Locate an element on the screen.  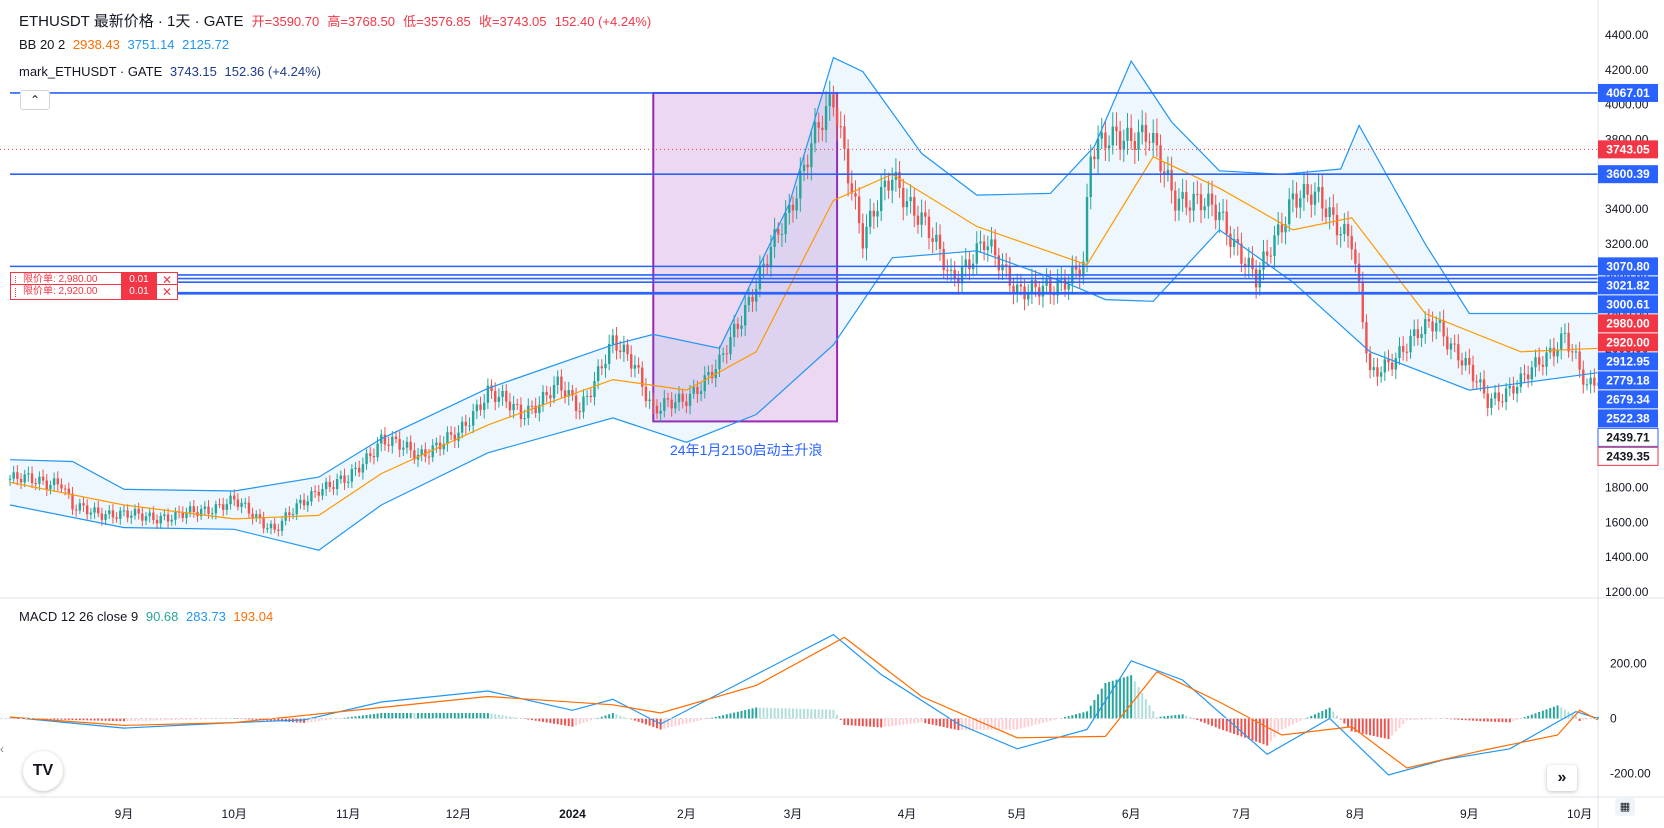
time-tick-label: 10月 is located at coordinates (1579, 814).